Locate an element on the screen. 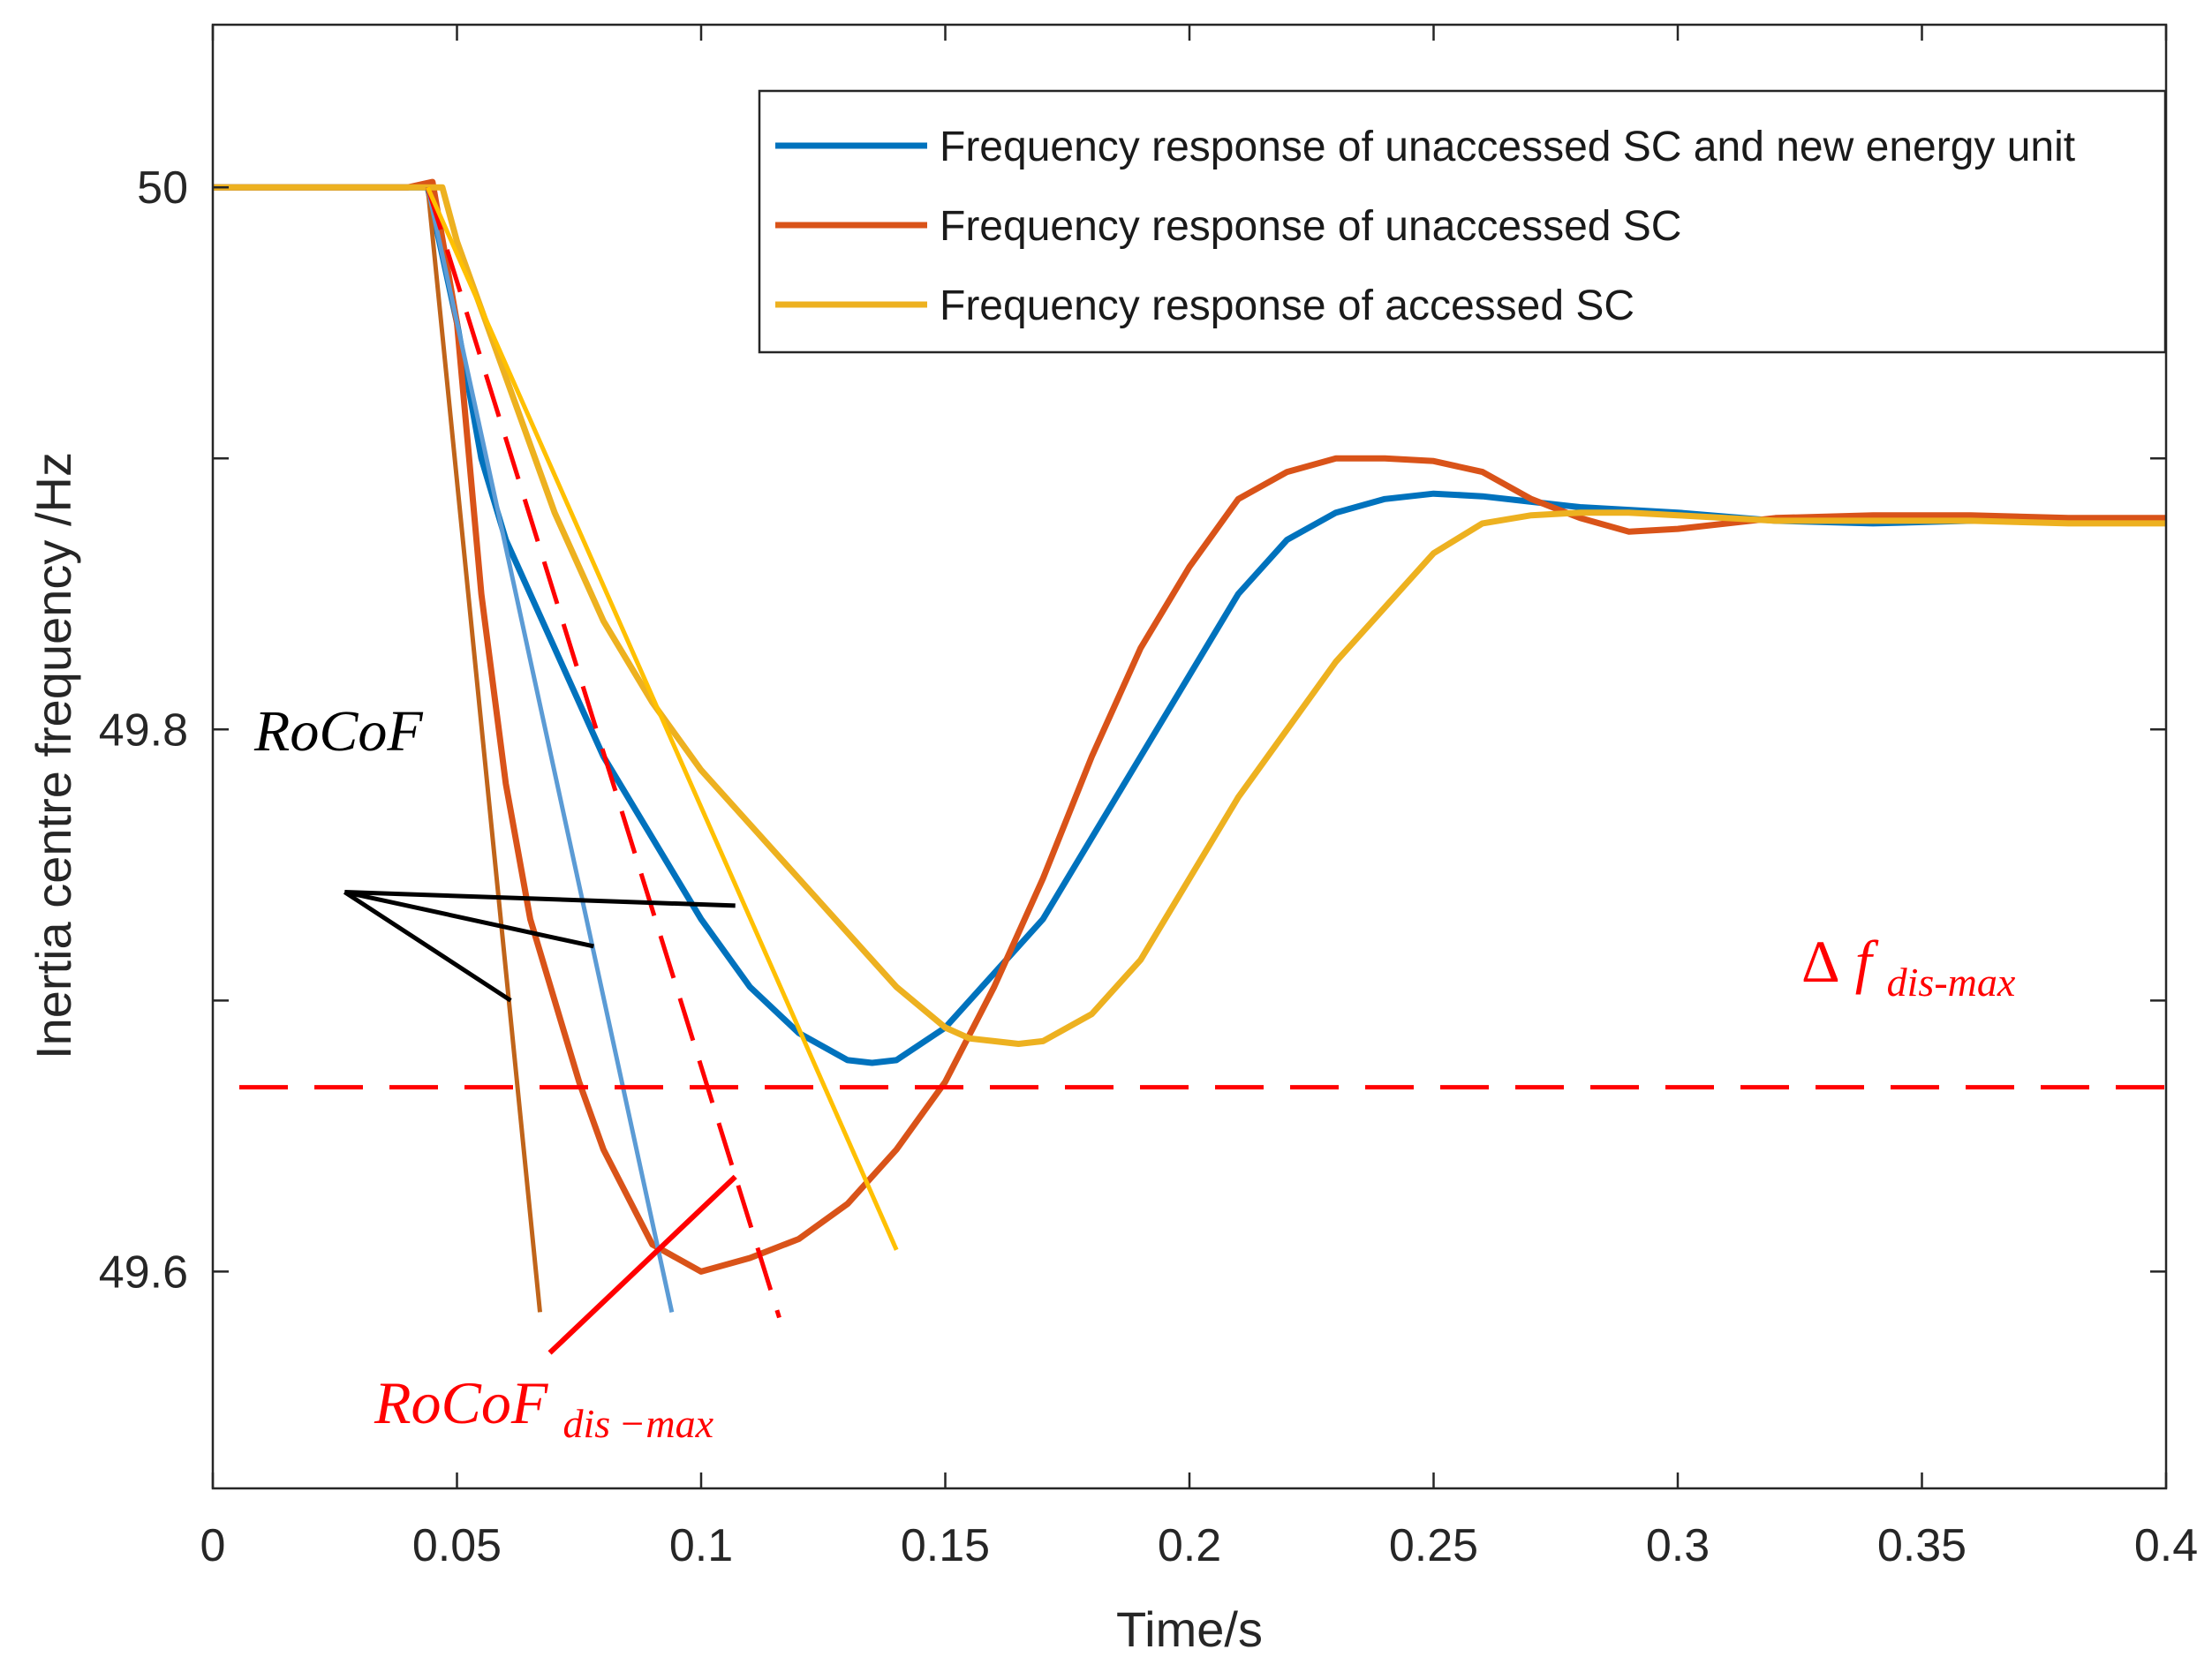 This screenshot has width=2212, height=1672. y-axis-title: Inertia centre frequency /Hz is located at coordinates (53, 756).